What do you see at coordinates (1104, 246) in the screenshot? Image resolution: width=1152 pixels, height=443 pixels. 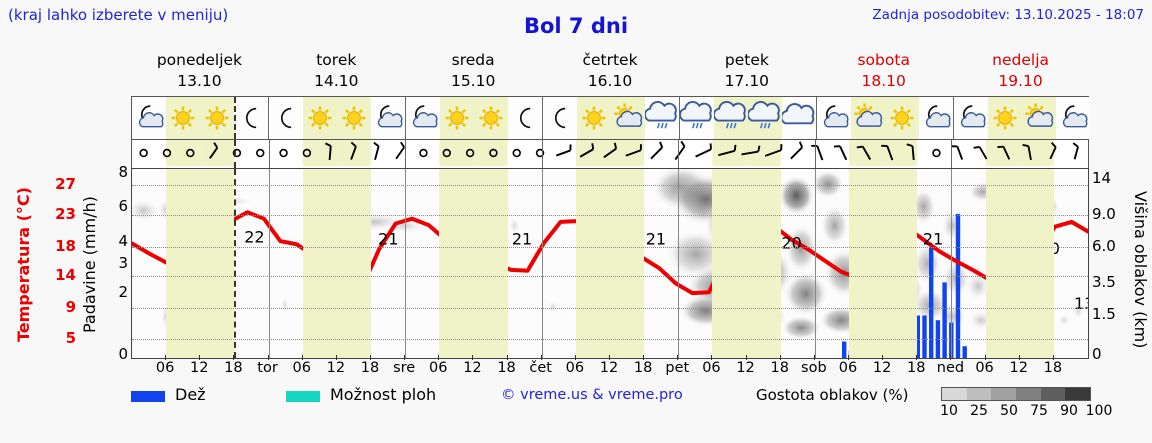 I see `cloud-height-tick: 6.0` at bounding box center [1104, 246].